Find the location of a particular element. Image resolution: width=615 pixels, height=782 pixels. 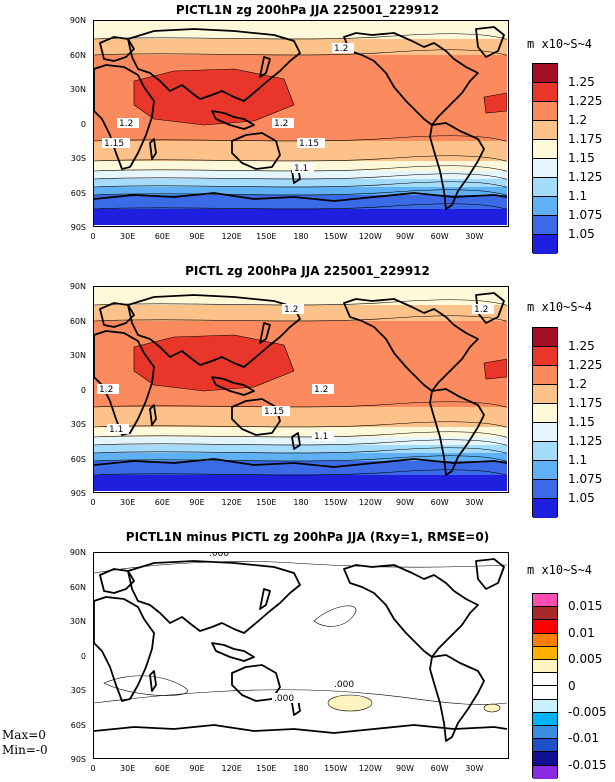

max-label: Max=0 is located at coordinates (24, 735).